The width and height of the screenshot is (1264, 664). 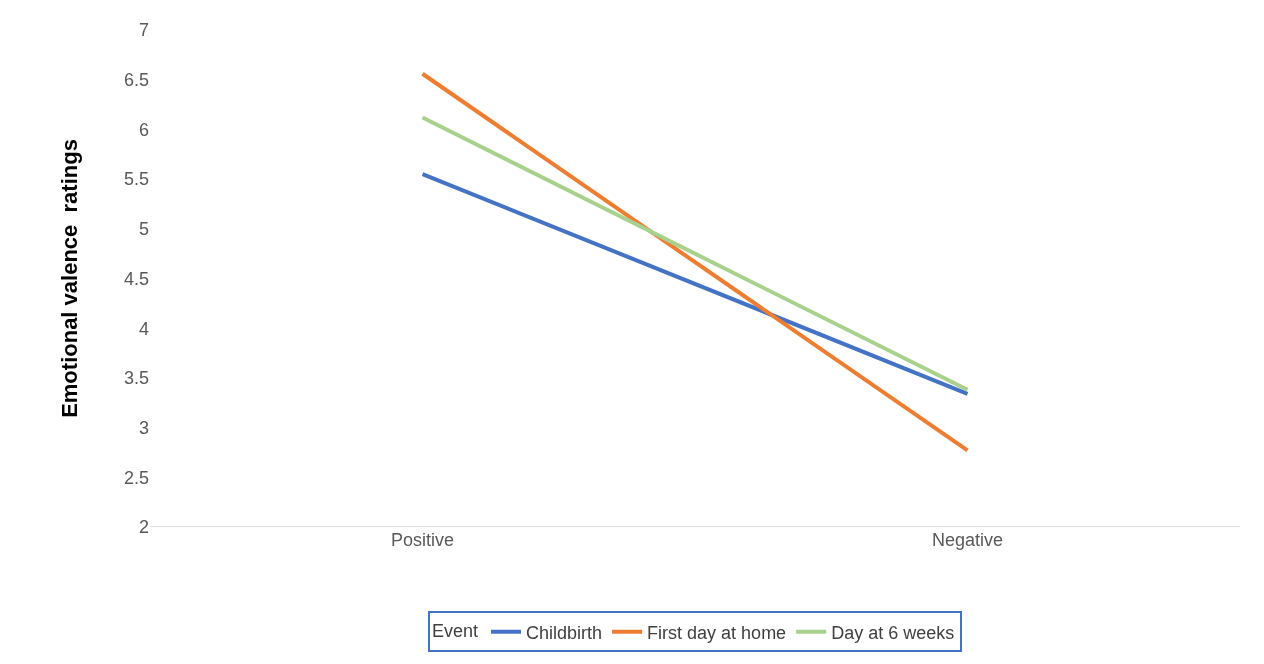 I want to click on y-tick-label: 6.5, so click(x=136, y=80).